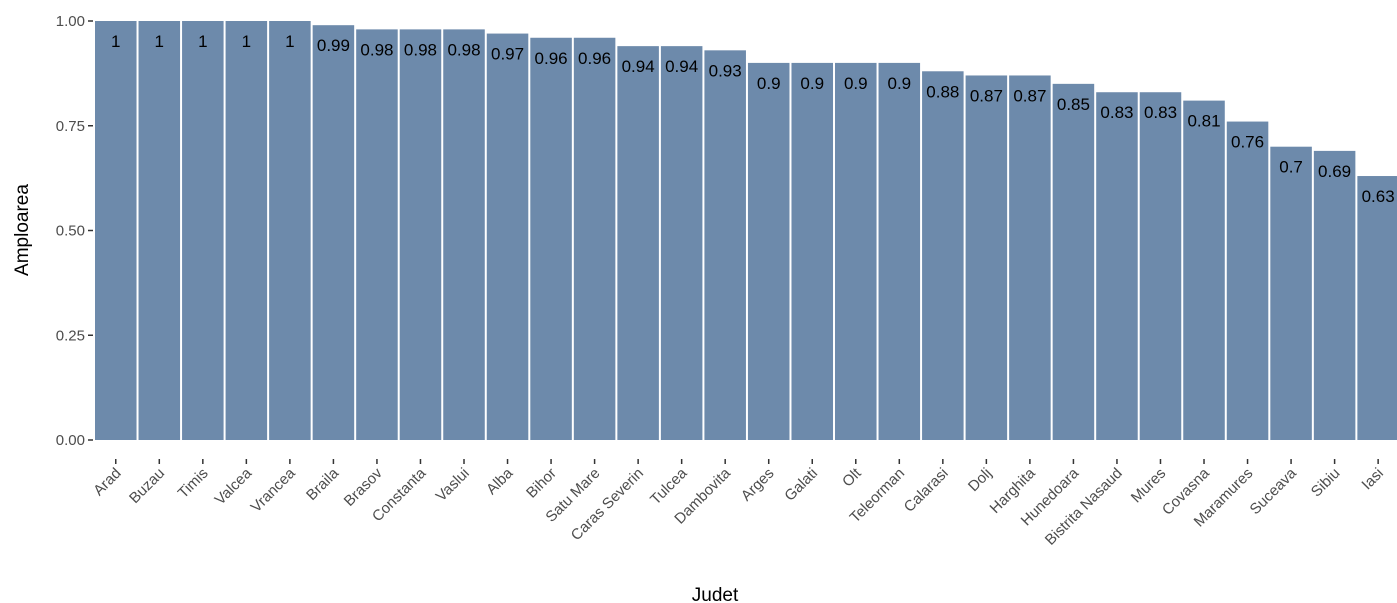 This screenshot has height=603, width=1397. What do you see at coordinates (715, 594) in the screenshot?
I see `x-axis-title: Judet` at bounding box center [715, 594].